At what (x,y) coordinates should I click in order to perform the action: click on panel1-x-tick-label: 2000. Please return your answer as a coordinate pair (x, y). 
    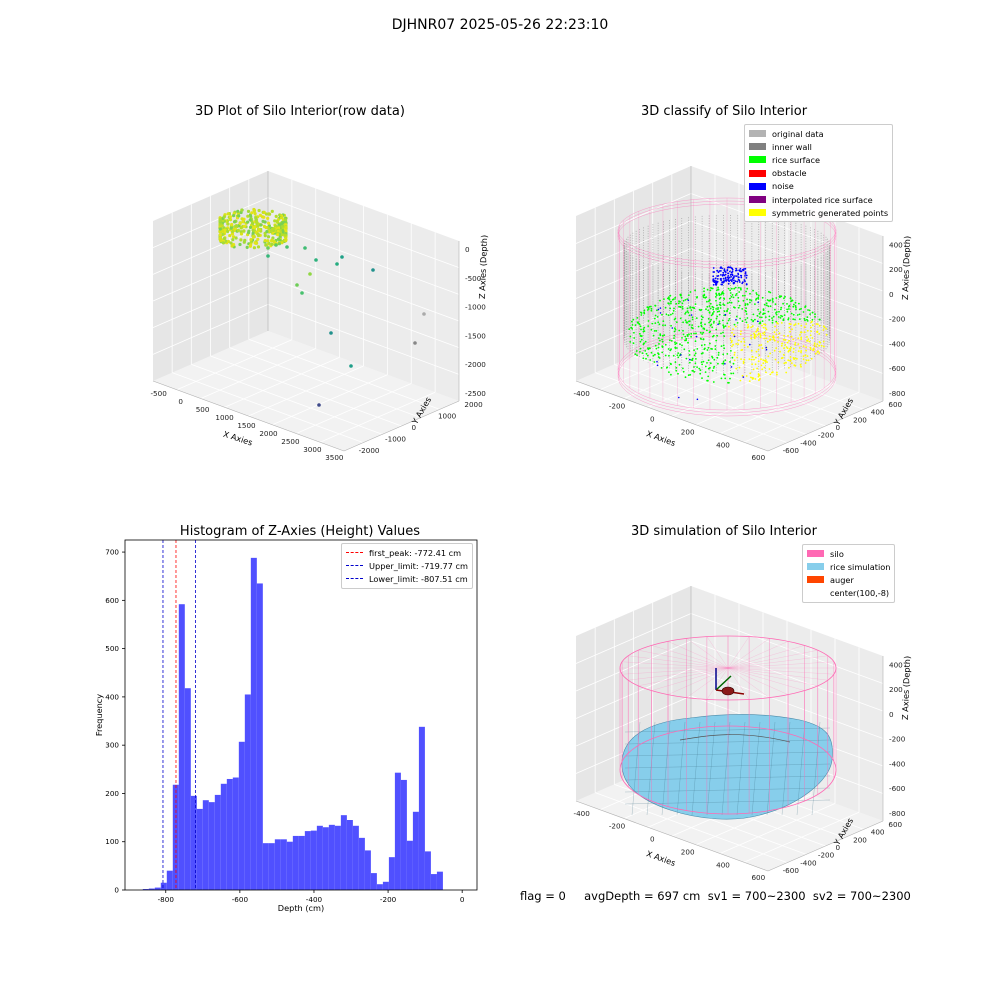
    Looking at the image, I should click on (268, 433).